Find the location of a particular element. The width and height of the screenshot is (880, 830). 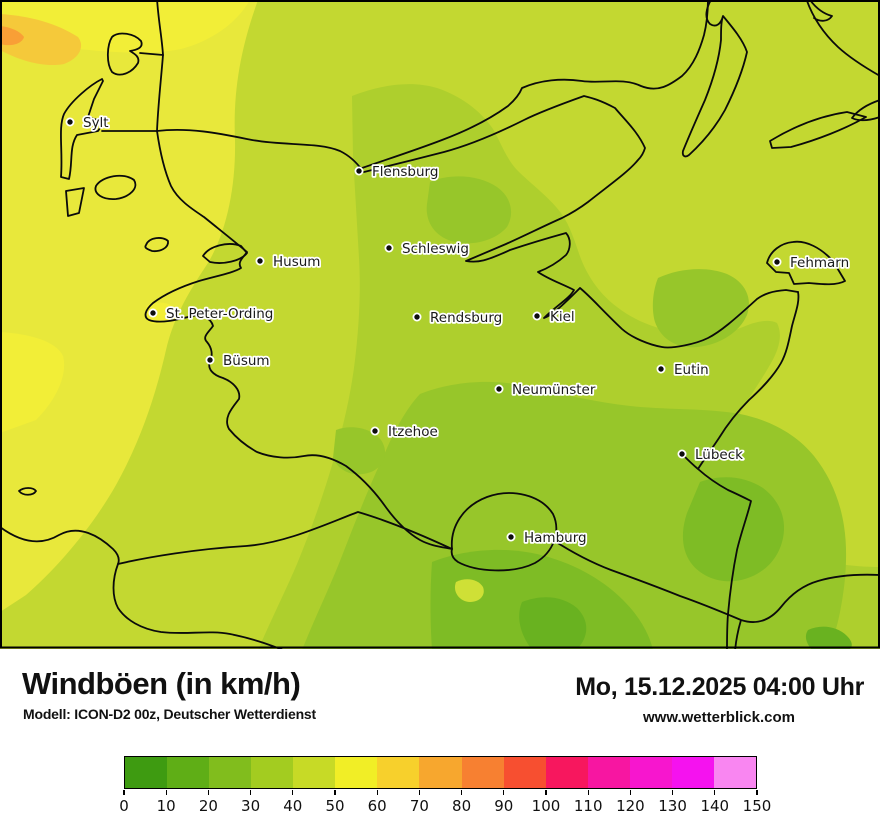

legend-label-40: 40 is located at coordinates (293, 806).